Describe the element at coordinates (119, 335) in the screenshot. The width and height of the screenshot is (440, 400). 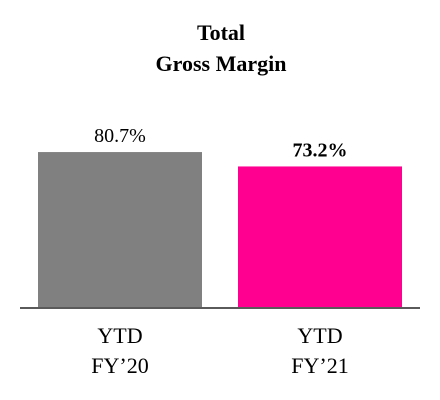
I see `category-label-1-line-1: YTD` at that location.